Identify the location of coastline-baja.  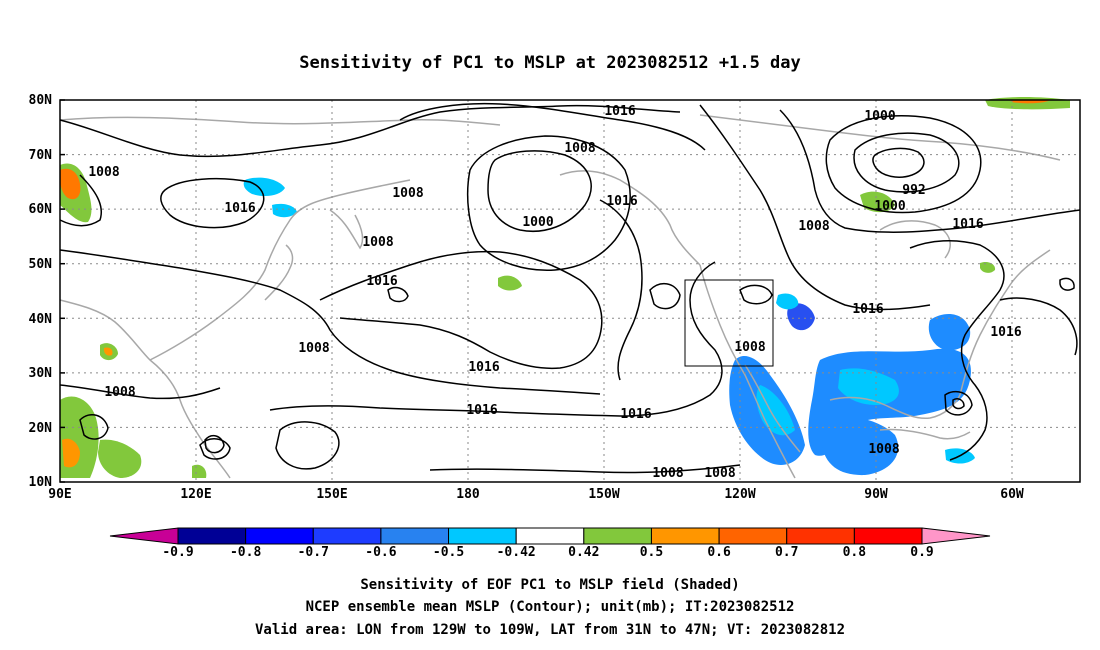
(772, 408).